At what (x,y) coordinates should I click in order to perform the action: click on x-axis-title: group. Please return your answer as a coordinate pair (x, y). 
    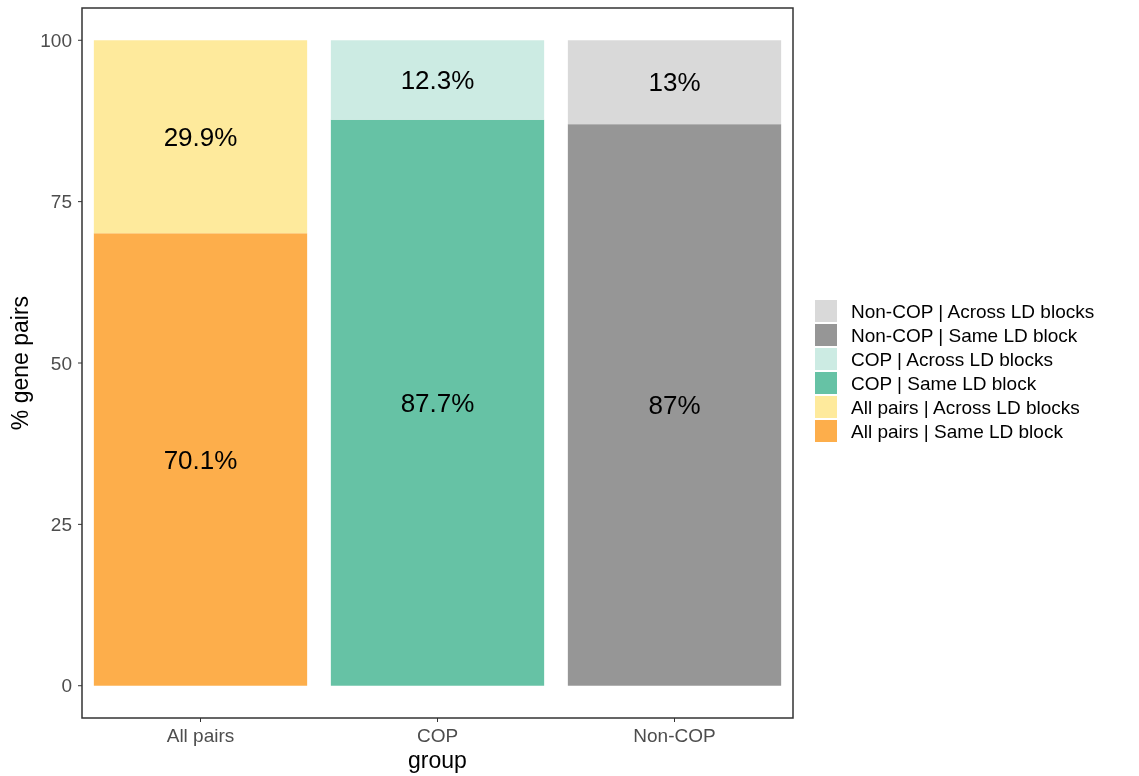
    Looking at the image, I should click on (437, 760).